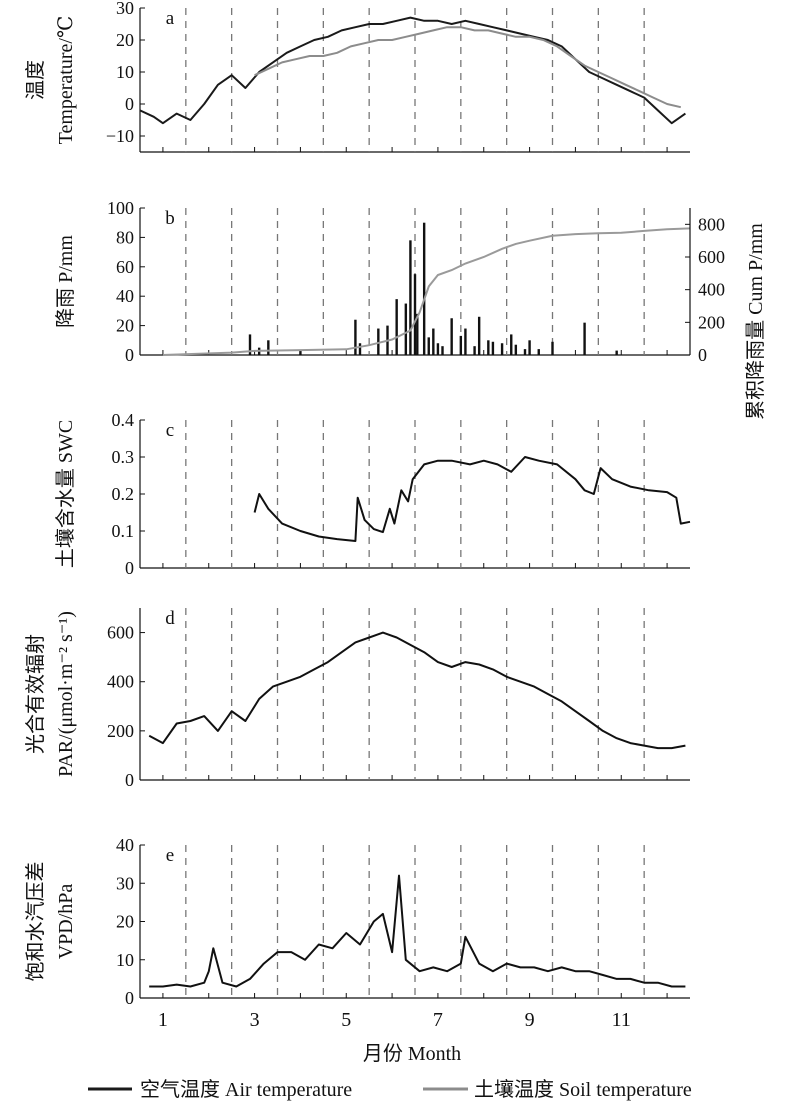  Describe the element at coordinates (170, 18) in the screenshot. I see `panel-letter: a` at that location.